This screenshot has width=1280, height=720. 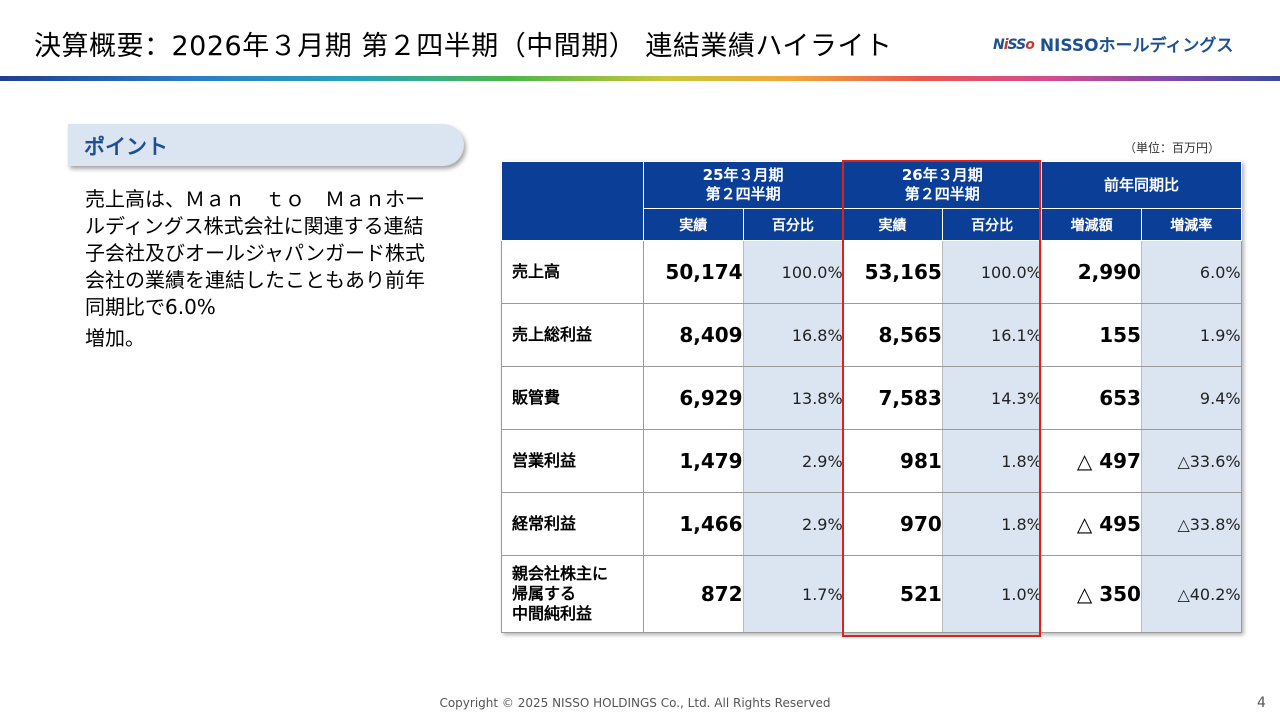 What do you see at coordinates (693, 272) in the screenshot?
I see `cell-amount: 50,174` at bounding box center [693, 272].